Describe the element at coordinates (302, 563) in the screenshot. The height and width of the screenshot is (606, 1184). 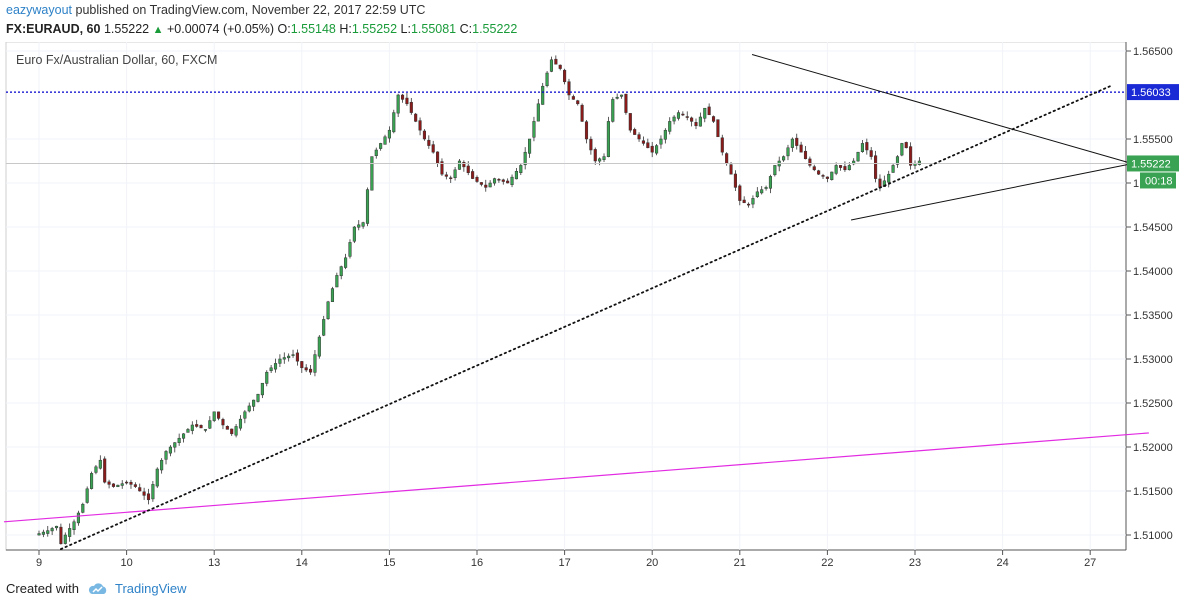
I see `x-tick-label: 14` at that location.